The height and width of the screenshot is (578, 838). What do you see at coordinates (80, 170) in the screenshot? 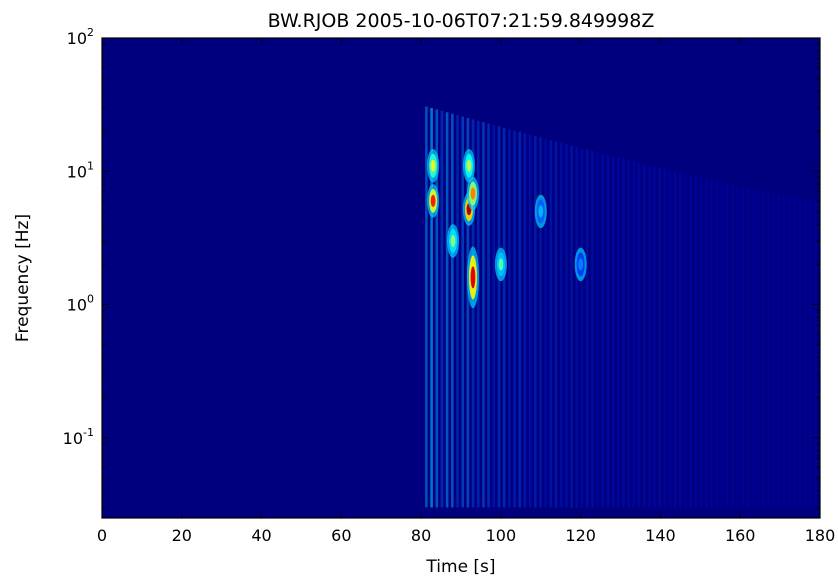
I see `y-tick-label: 10¹` at bounding box center [80, 170].